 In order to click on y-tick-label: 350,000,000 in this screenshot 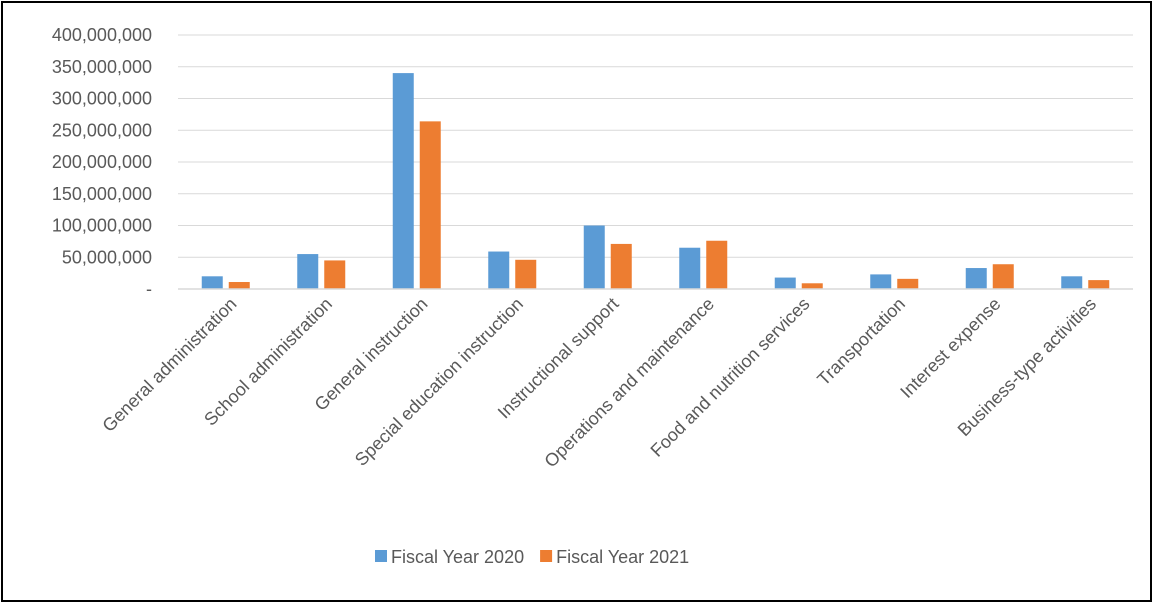, I will do `click(102, 67)`.